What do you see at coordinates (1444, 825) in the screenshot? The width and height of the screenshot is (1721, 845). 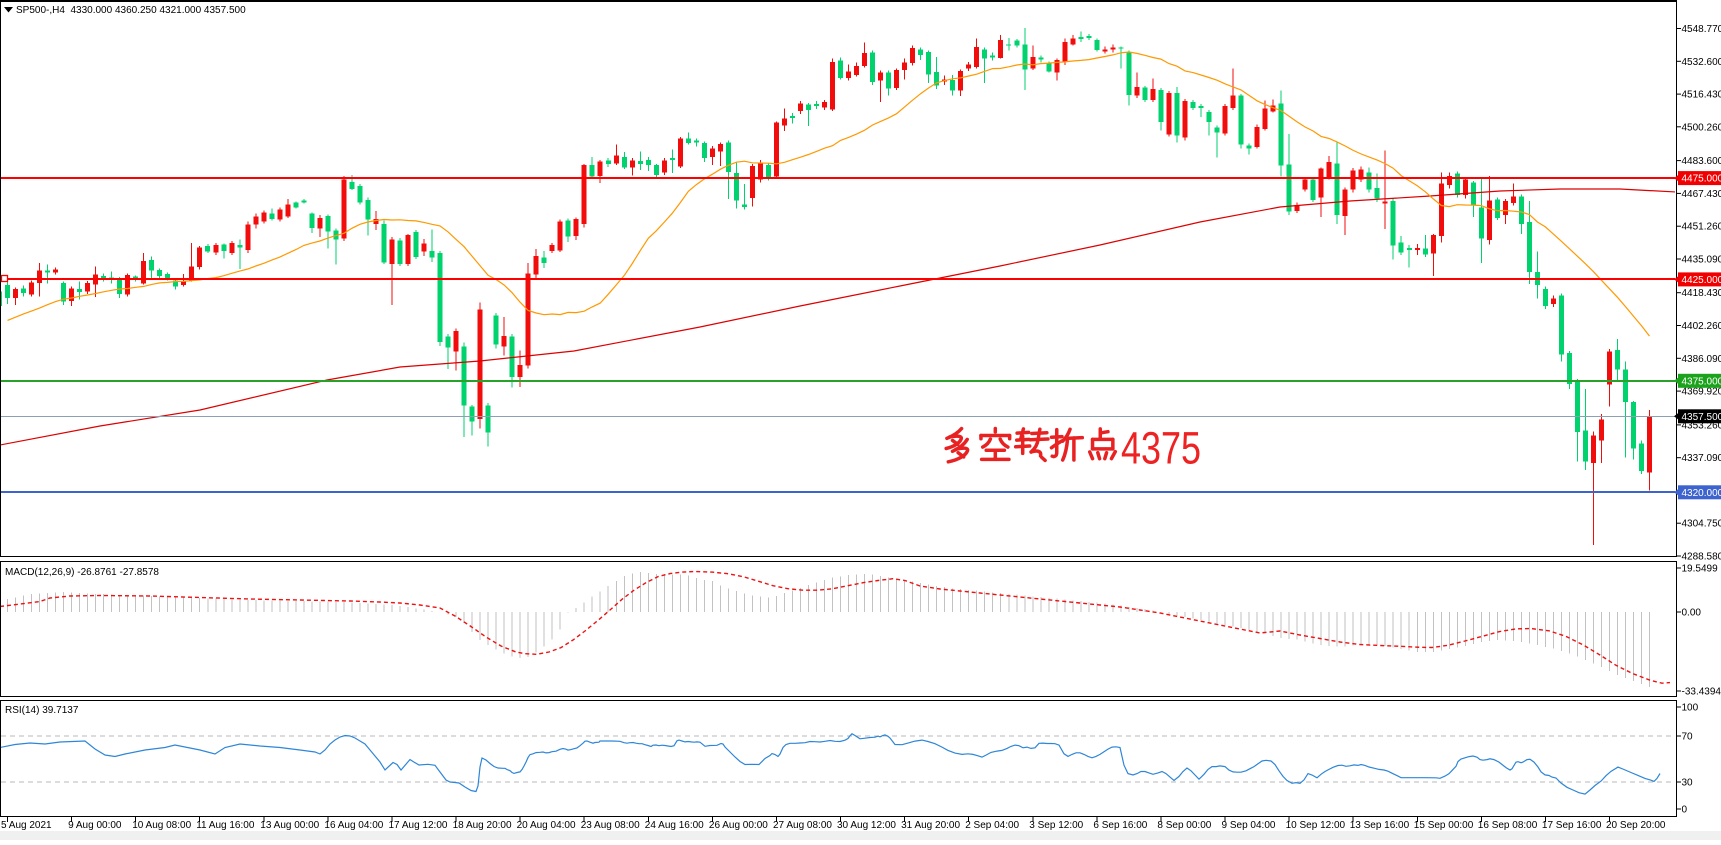 I see `svg-text: 15 Sep 00:00` at bounding box center [1444, 825].